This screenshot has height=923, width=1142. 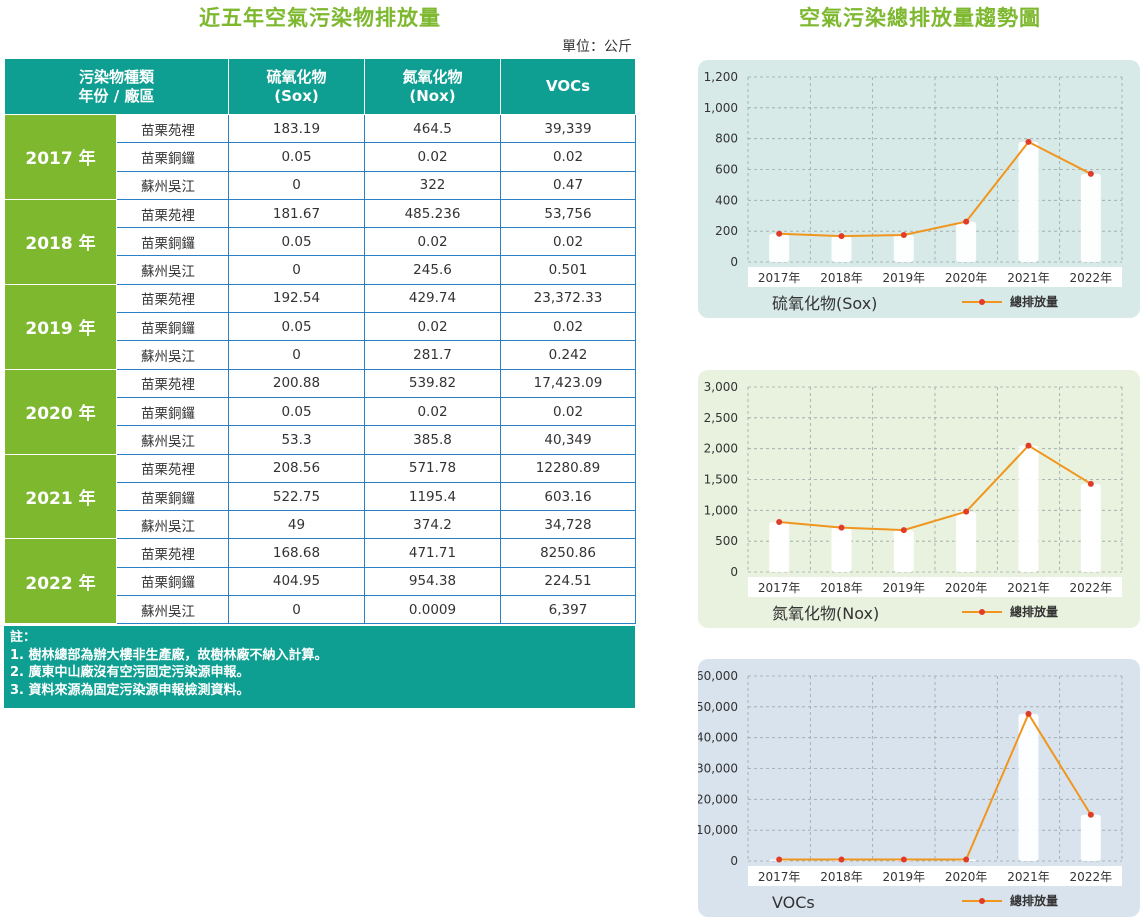 I want to click on table-row: 2017 年苗栗苑裡 183.19 464.5 39,339, so click(x=320, y=156).